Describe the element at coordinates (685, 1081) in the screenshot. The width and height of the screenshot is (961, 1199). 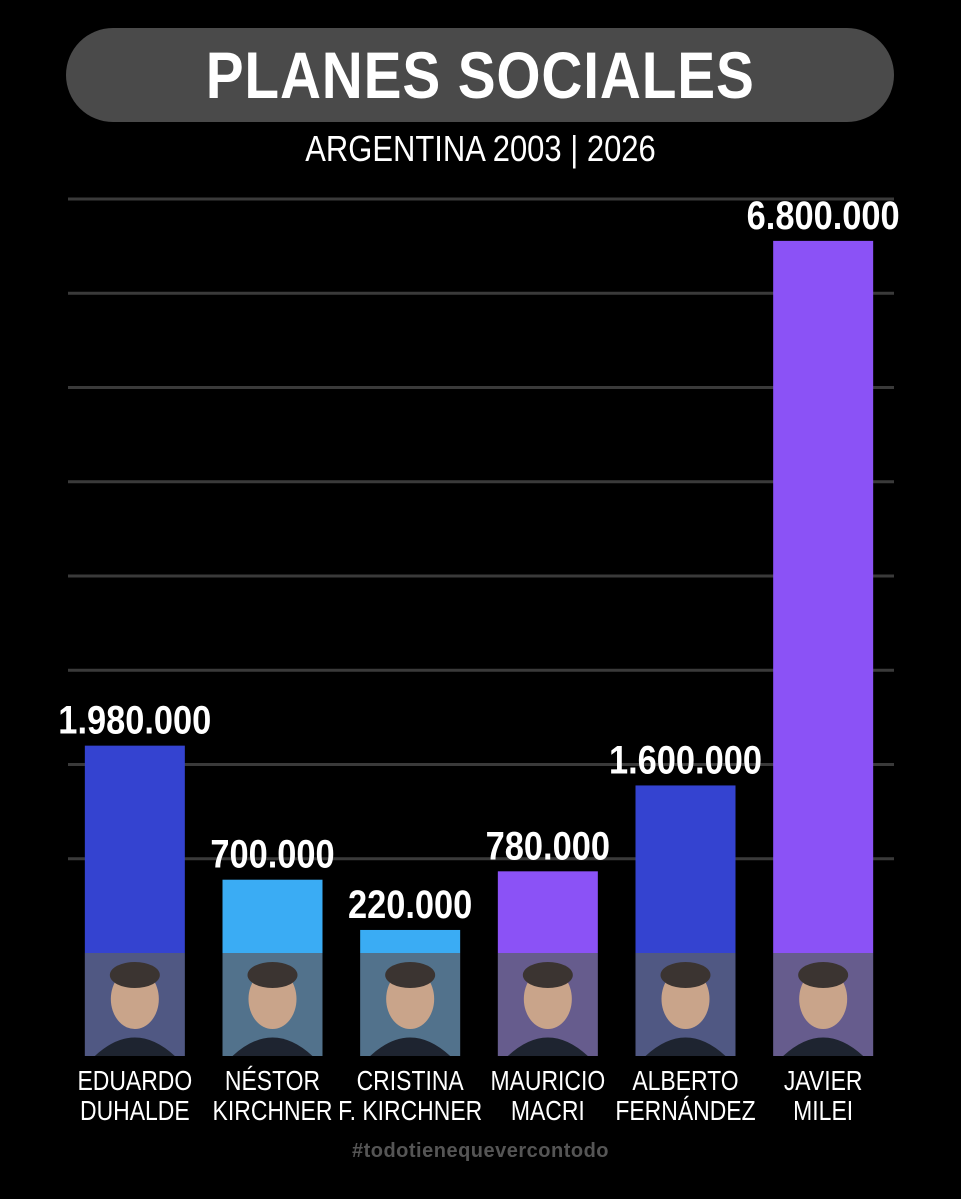
I see `category-label-line1: ALBERTO` at that location.